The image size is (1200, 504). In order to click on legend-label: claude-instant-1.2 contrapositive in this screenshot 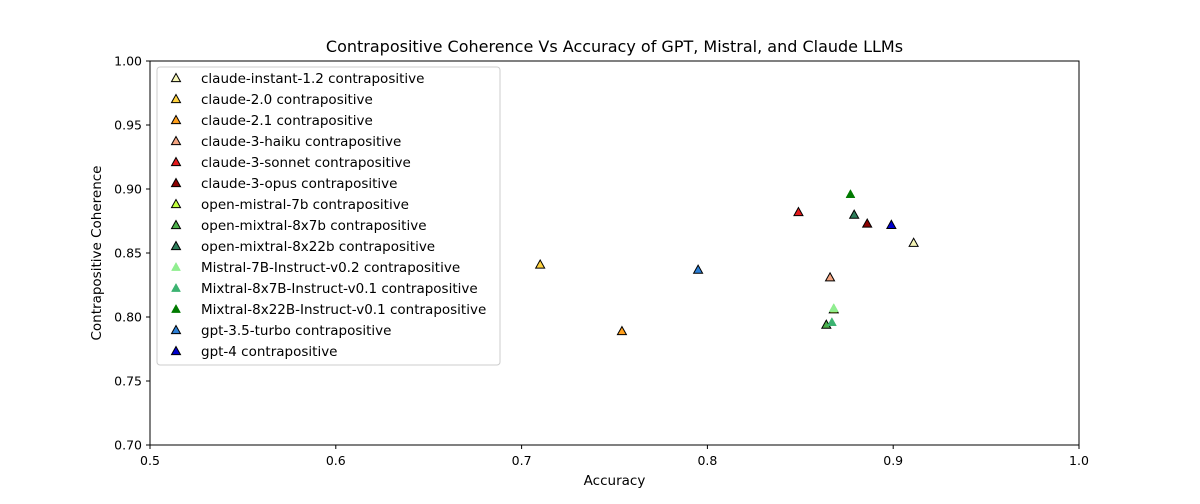, I will do `click(312, 79)`.